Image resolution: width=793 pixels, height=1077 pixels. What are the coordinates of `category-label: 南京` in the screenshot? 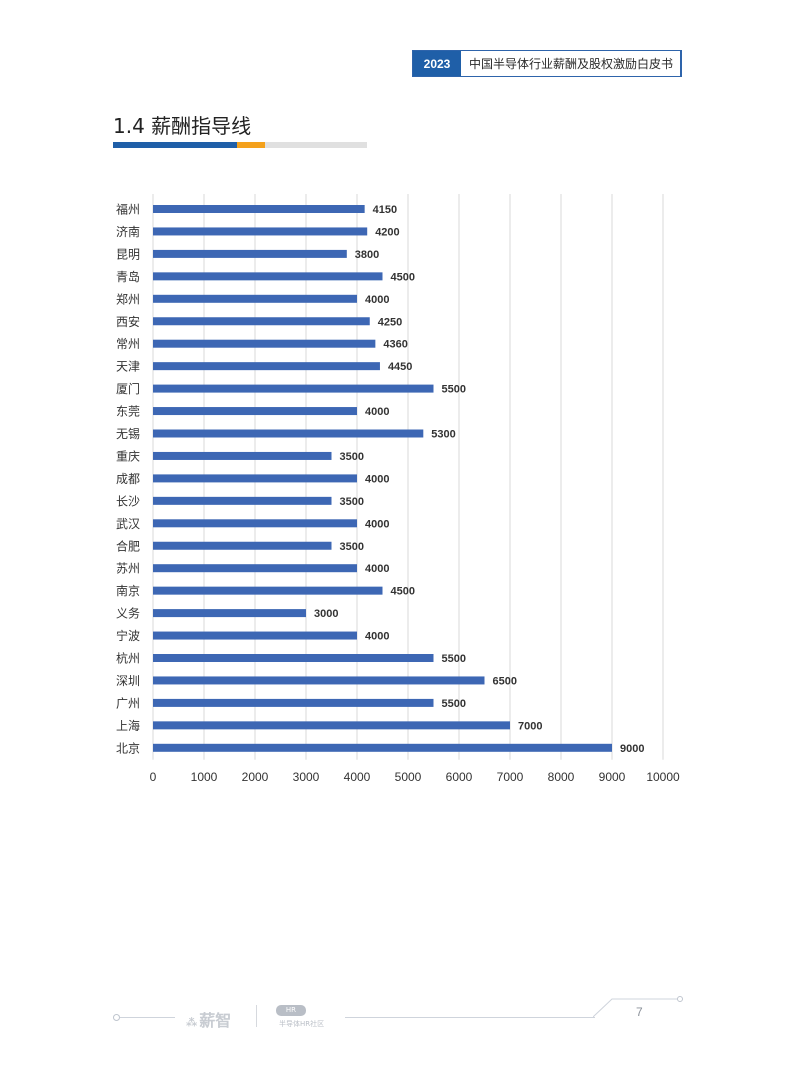 It's located at (128, 590).